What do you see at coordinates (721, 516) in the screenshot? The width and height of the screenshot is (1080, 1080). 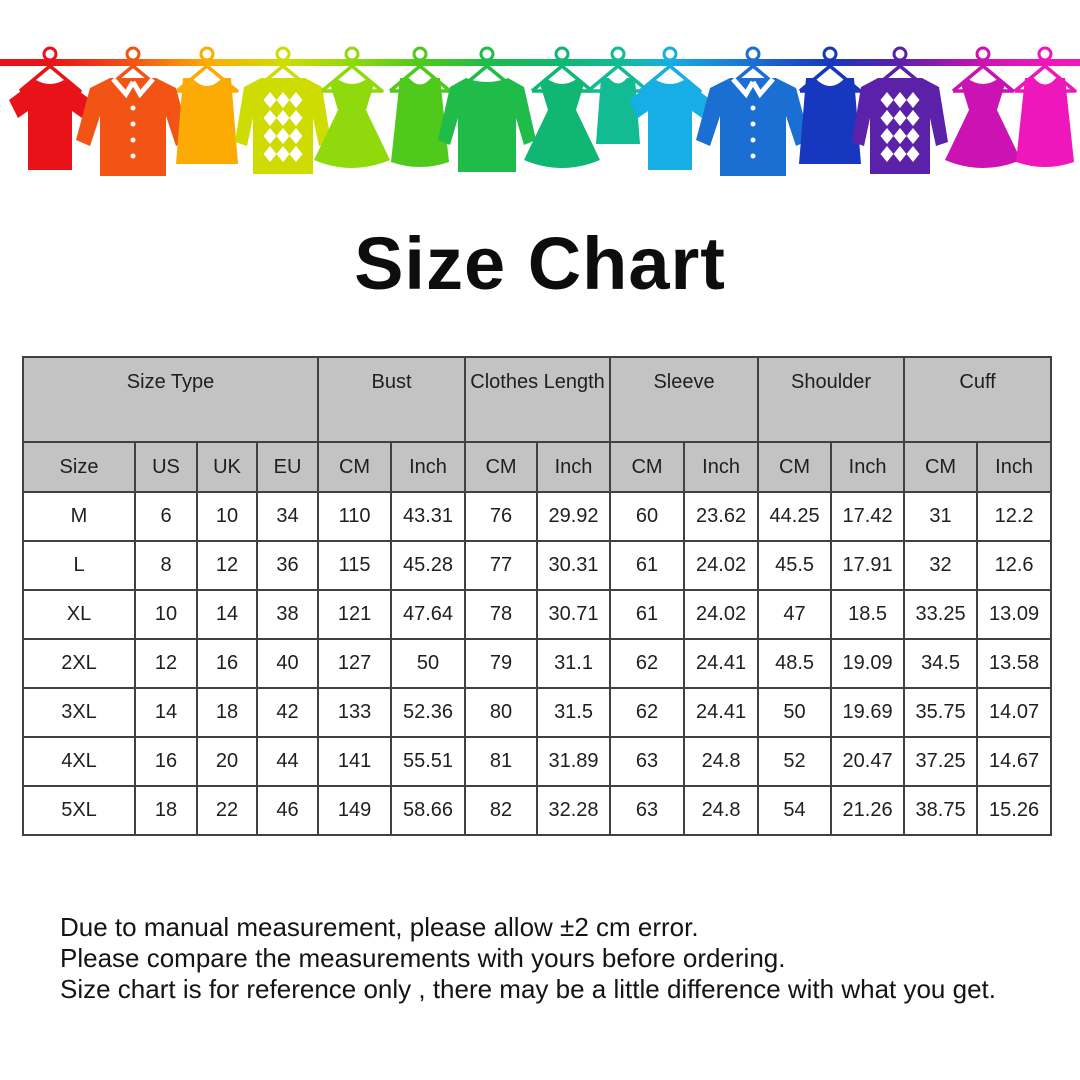 I see `measurement-cell: 23.62` at bounding box center [721, 516].